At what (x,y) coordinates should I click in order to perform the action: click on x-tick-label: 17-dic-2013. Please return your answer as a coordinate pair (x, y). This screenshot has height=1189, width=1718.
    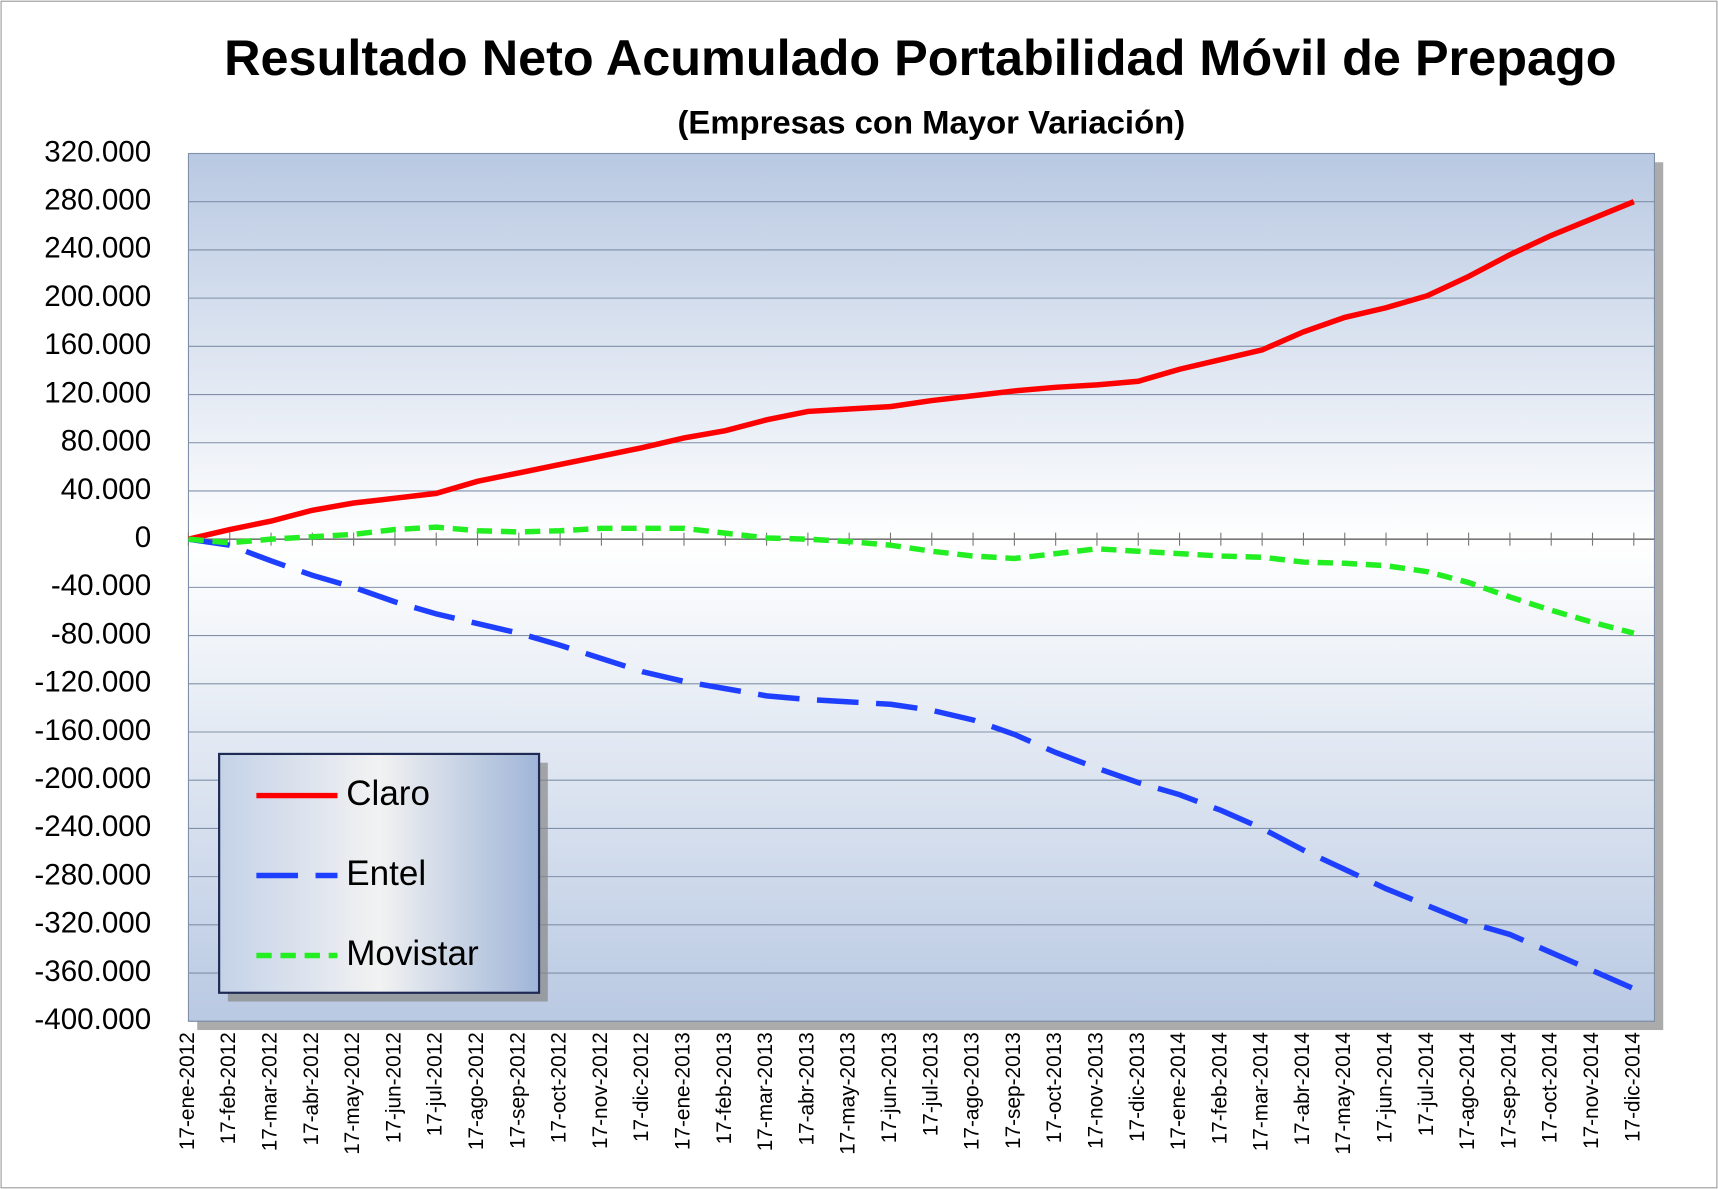
    Looking at the image, I should click on (1137, 1087).